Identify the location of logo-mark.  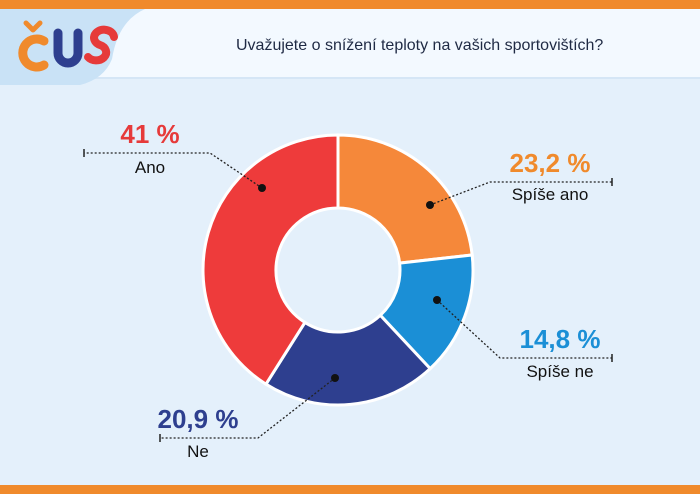
(68, 46).